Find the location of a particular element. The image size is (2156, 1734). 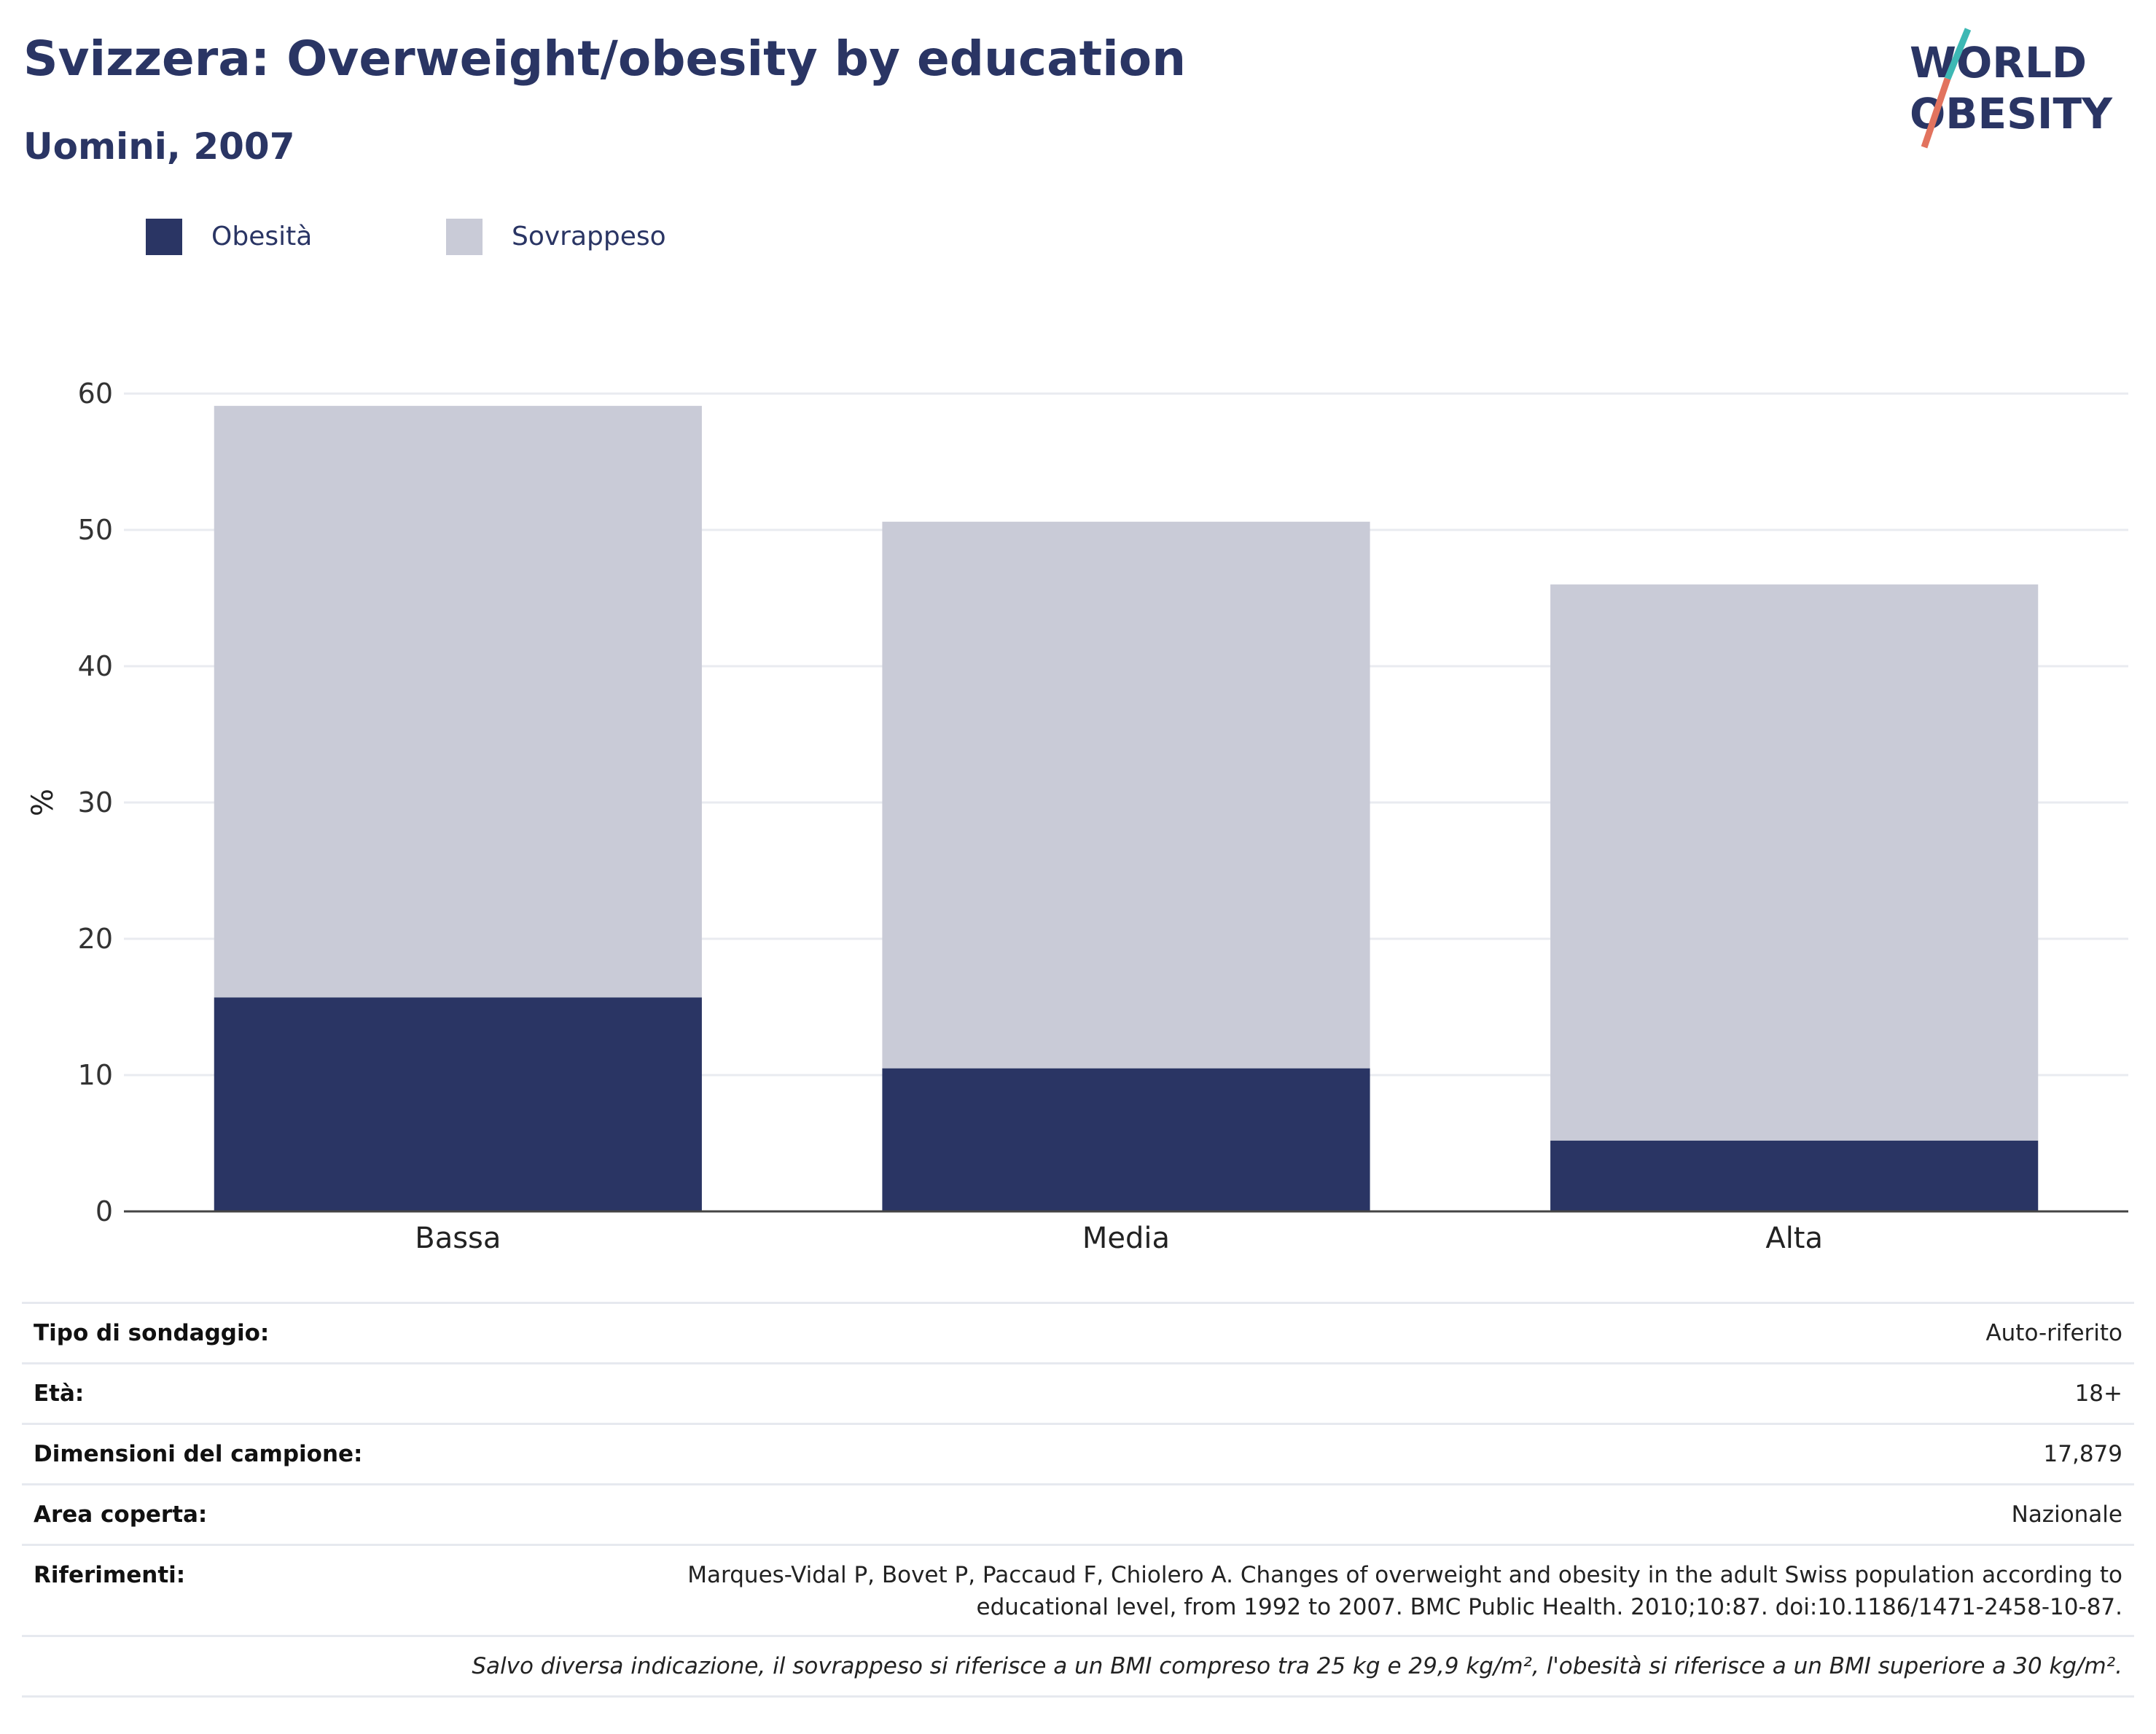

bar-sovrappeso-alta is located at coordinates (1795, 863).